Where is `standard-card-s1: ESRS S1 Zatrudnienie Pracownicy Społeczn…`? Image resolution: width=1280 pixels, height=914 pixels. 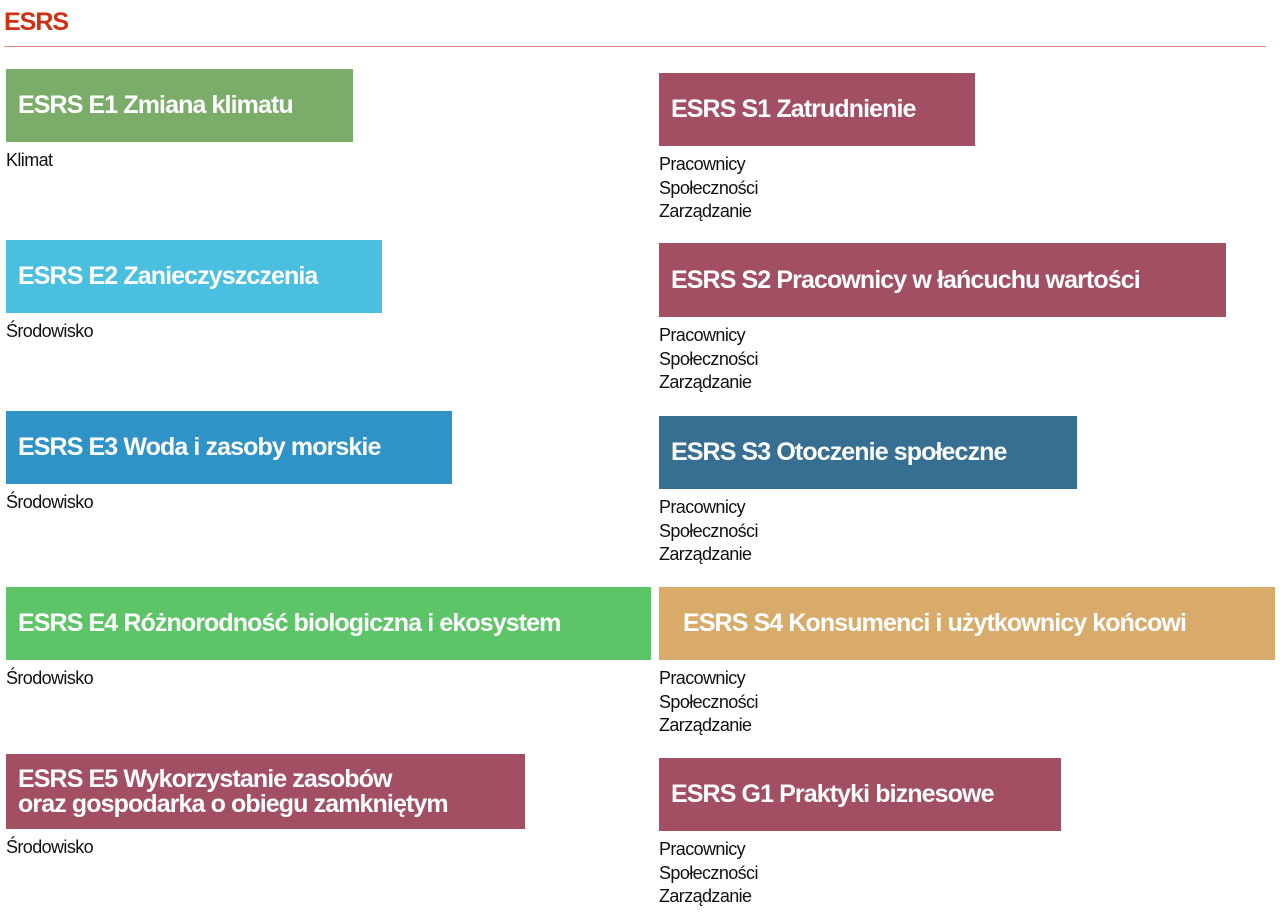
standard-card-s1: ESRS S1 Zatrudnienie Pracownicy Społeczn… is located at coordinates (817, 148).